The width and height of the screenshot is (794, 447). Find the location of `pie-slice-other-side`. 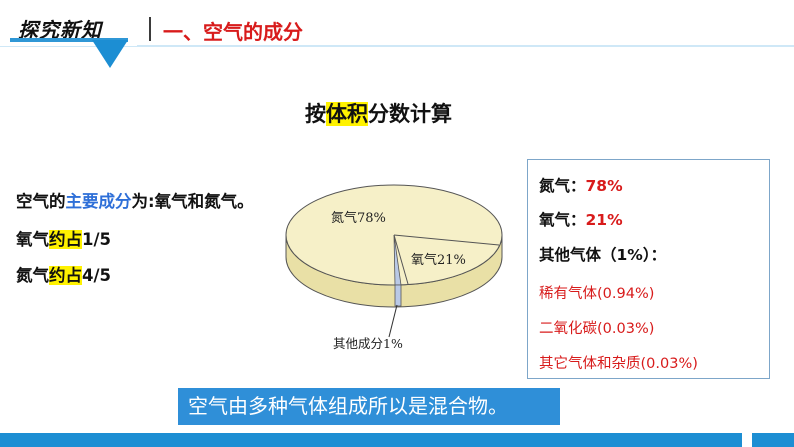

pie-slice-other-side is located at coordinates (398, 295).